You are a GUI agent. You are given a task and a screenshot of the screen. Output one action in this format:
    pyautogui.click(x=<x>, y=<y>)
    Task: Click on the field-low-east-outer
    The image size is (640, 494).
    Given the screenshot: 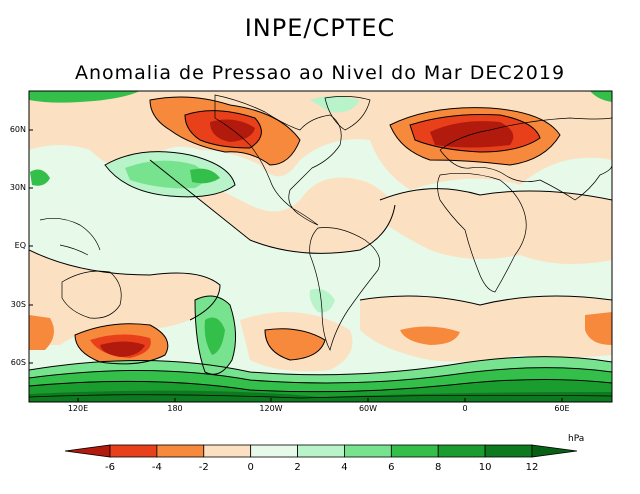 What is the action you would take?
    pyautogui.click(x=598, y=328)
    